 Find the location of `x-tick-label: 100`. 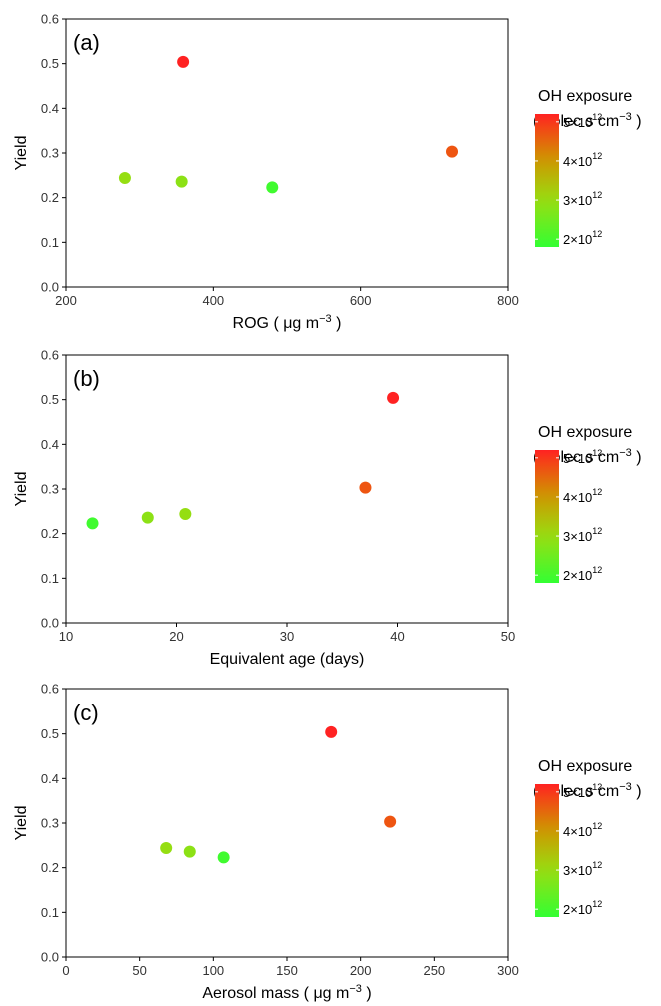

x-tick-label: 100 is located at coordinates (213, 970).